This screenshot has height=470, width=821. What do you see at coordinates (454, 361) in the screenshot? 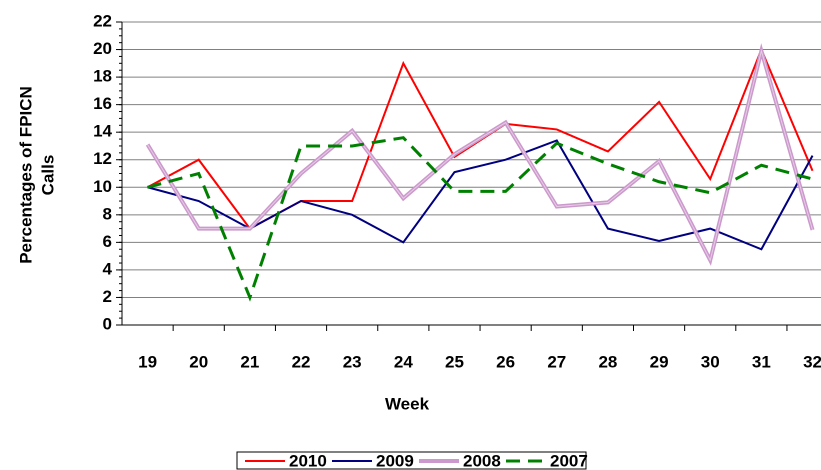
I see `x-tick-label: 25` at bounding box center [454, 361].